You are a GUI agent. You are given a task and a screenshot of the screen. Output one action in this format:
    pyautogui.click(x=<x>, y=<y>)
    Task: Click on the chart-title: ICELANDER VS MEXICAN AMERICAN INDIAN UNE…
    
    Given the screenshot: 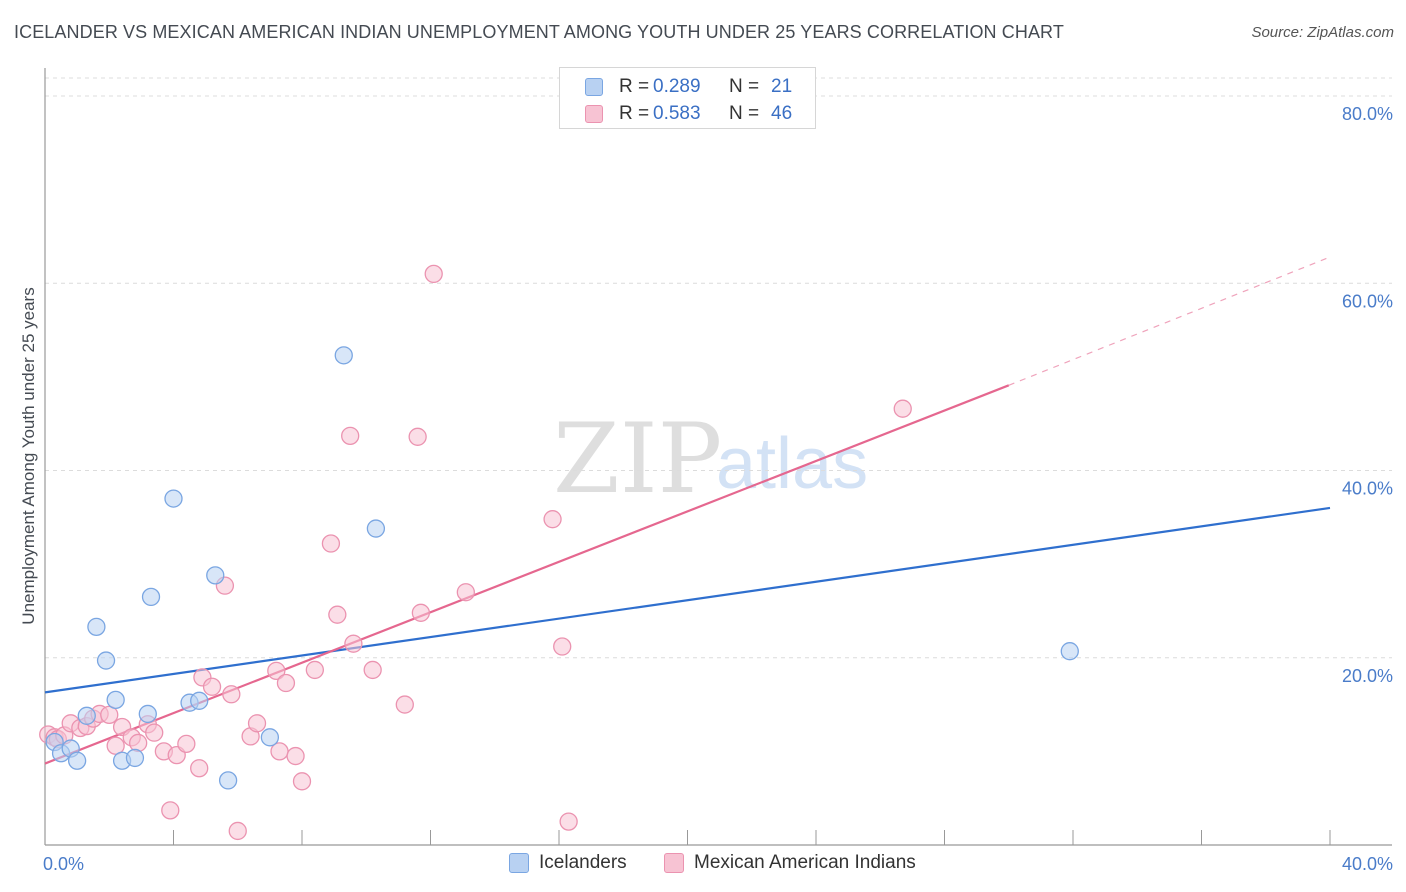 What is the action you would take?
    pyautogui.click(x=539, y=32)
    